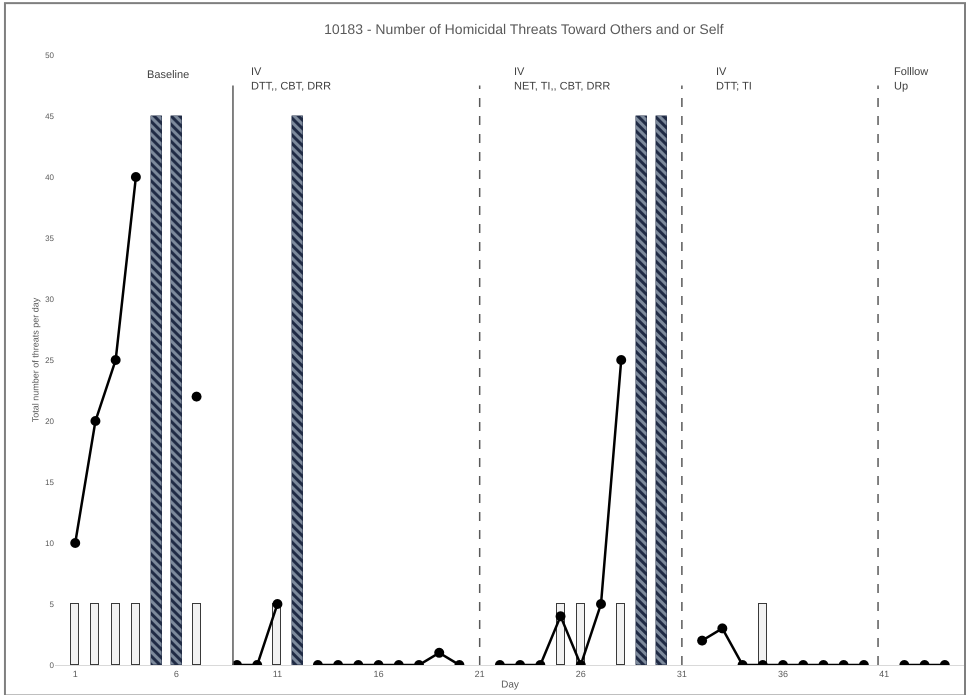  Describe the element at coordinates (50, 299) in the screenshot. I see `y-tick-label: 30` at that location.